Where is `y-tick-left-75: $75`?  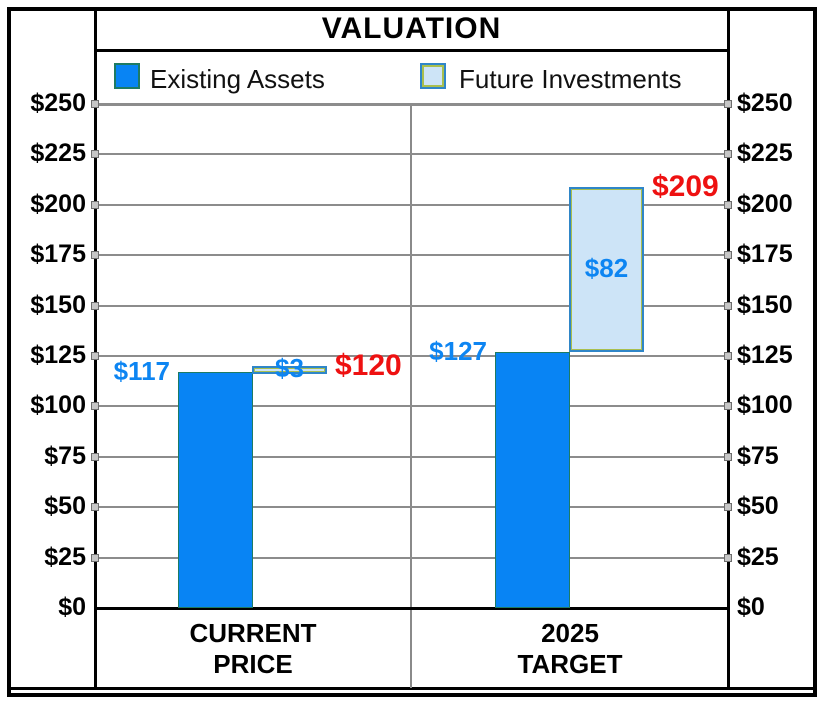
y-tick-left-75: $75 is located at coordinates (65, 456).